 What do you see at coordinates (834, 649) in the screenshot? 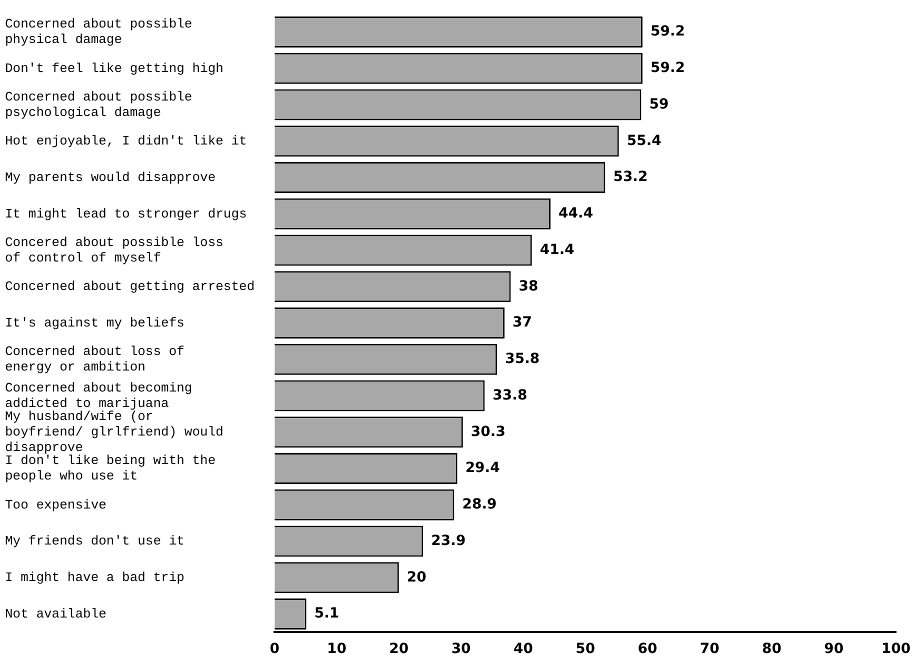
I see `x-tick-label: 90` at bounding box center [834, 649].